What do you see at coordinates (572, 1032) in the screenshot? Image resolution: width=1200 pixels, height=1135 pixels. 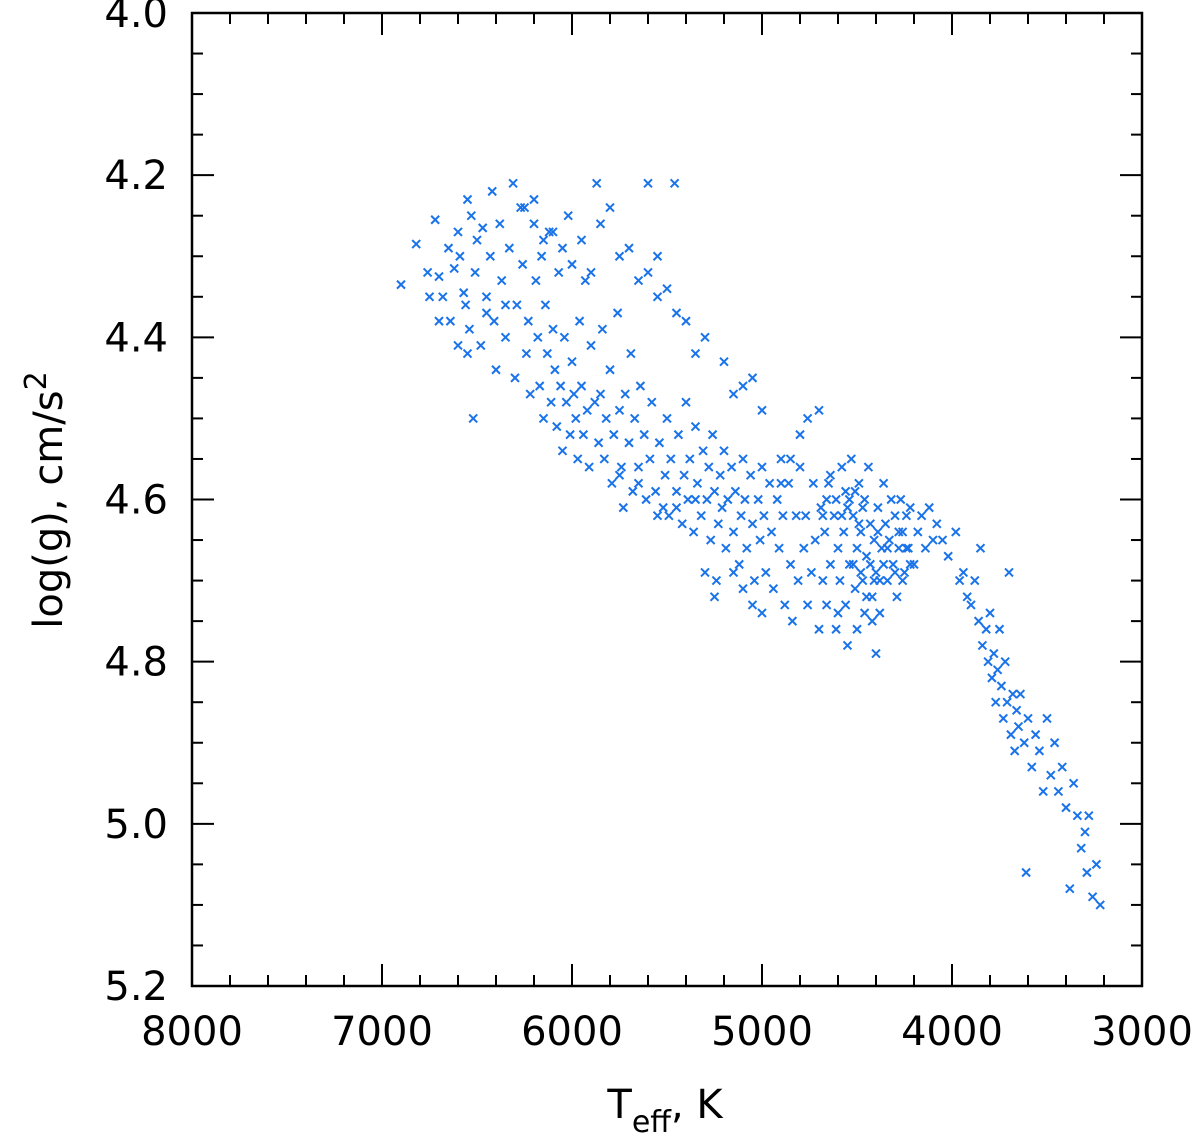 I see `x-tick-label: 6000` at bounding box center [572, 1032].